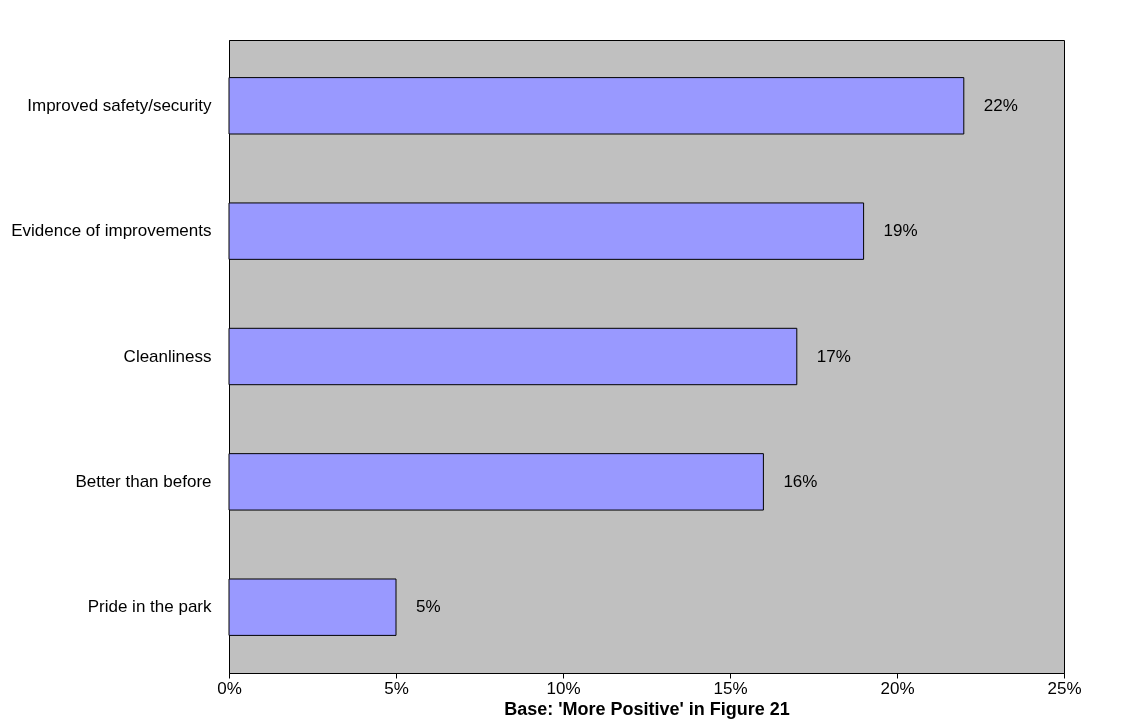 This screenshot has width=1122, height=724. Describe the element at coordinates (143, 481) in the screenshot. I see `y-tick-label: Better than before` at that location.